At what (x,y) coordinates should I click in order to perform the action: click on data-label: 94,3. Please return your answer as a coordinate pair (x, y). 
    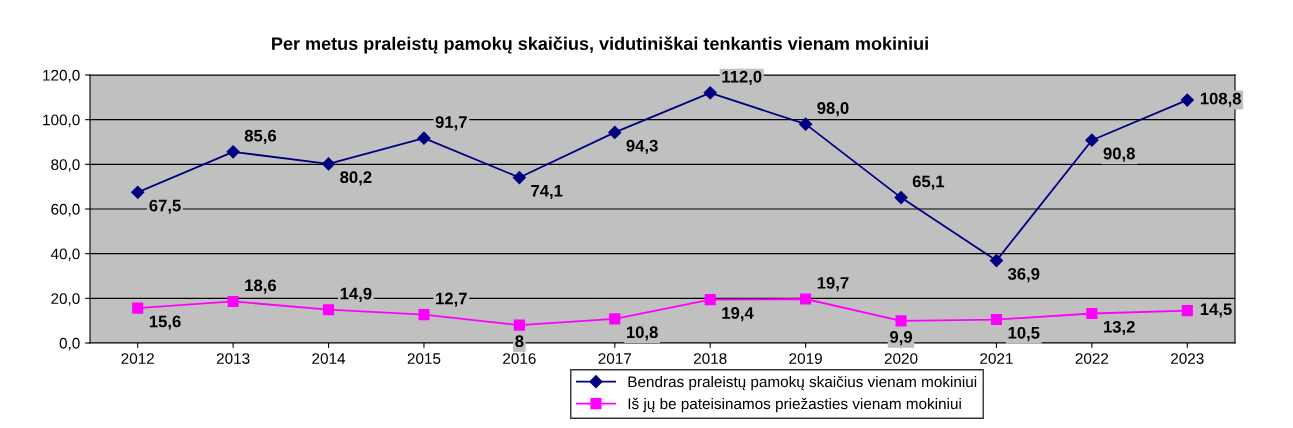
    Looking at the image, I should click on (642, 146).